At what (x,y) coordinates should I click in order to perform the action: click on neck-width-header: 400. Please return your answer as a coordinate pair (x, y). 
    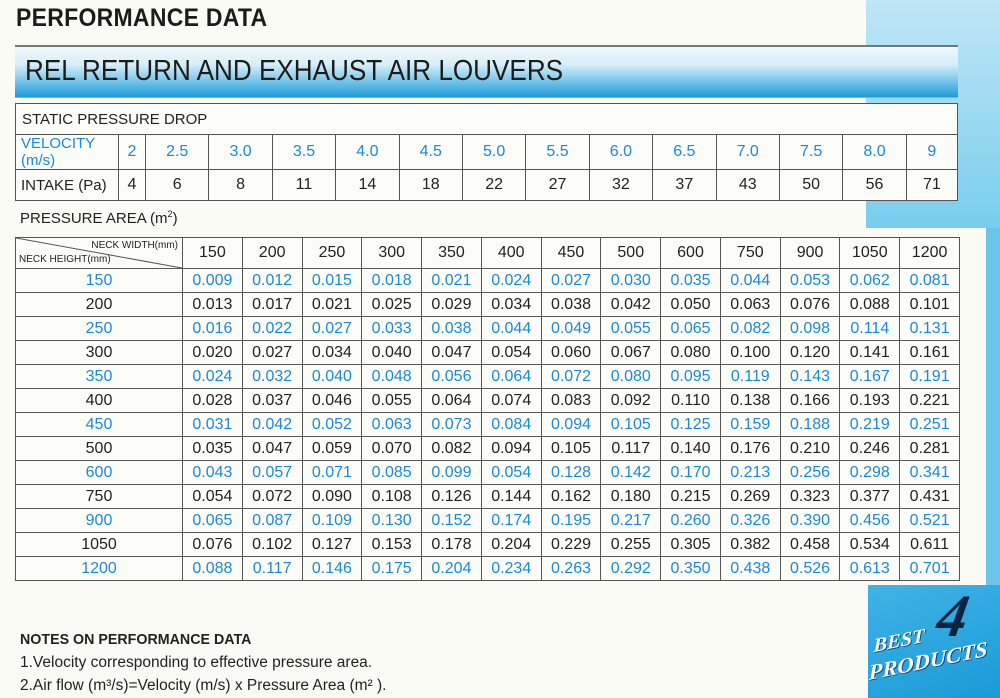
    Looking at the image, I should click on (511, 253).